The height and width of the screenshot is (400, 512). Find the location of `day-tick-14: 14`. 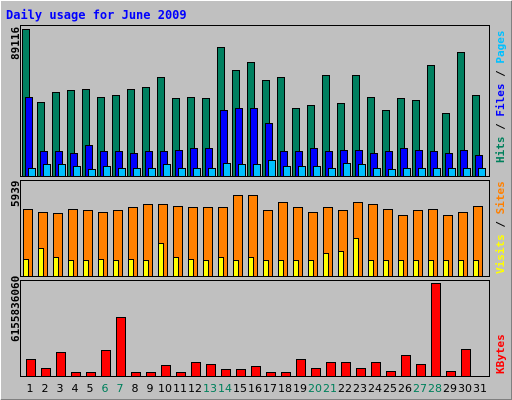

day-tick-14: 14 is located at coordinates (225, 388).